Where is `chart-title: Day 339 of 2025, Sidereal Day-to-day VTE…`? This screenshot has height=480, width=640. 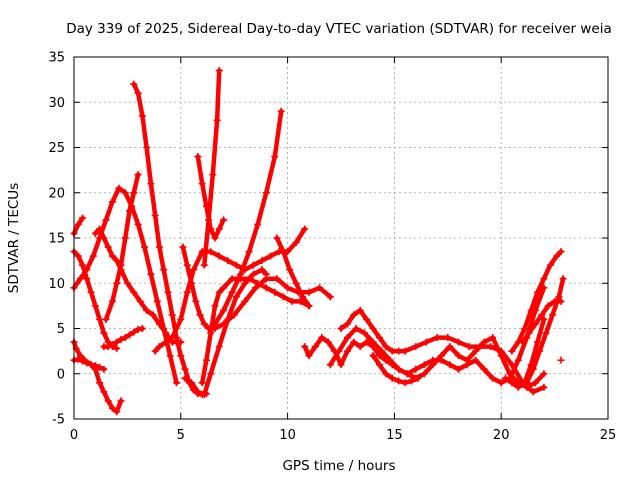 chart-title: Day 339 of 2025, Sidereal Day-to-day VTE… is located at coordinates (339, 29).